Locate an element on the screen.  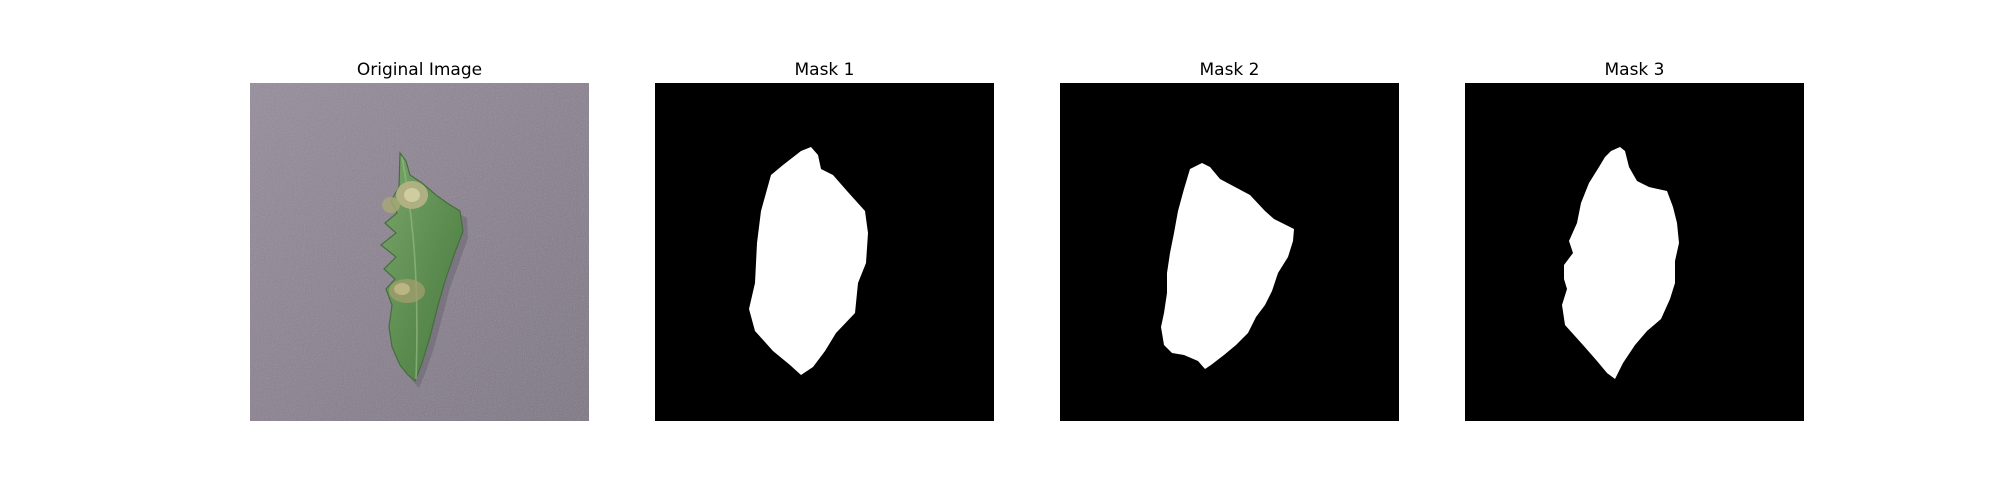
mask-1-region is located at coordinates (808, 261).